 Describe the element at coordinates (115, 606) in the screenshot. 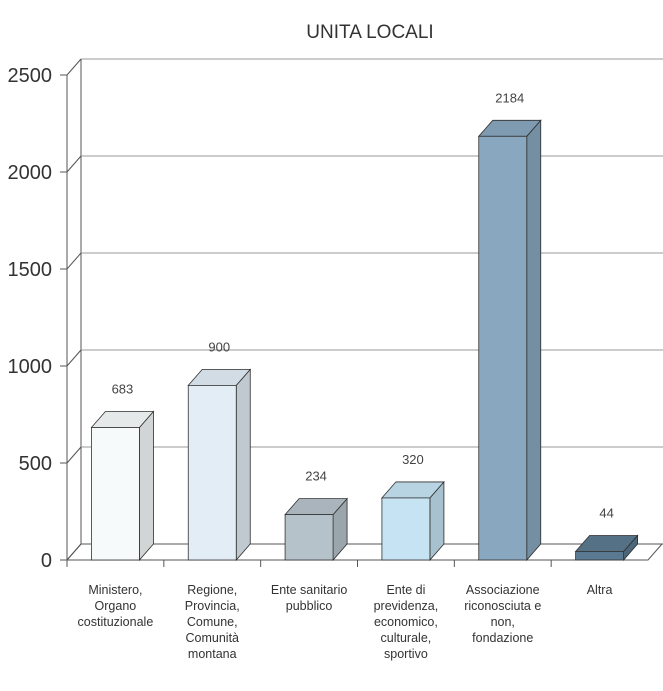

I see `x-tick-label: Ministero, Organo costituzionale` at that location.